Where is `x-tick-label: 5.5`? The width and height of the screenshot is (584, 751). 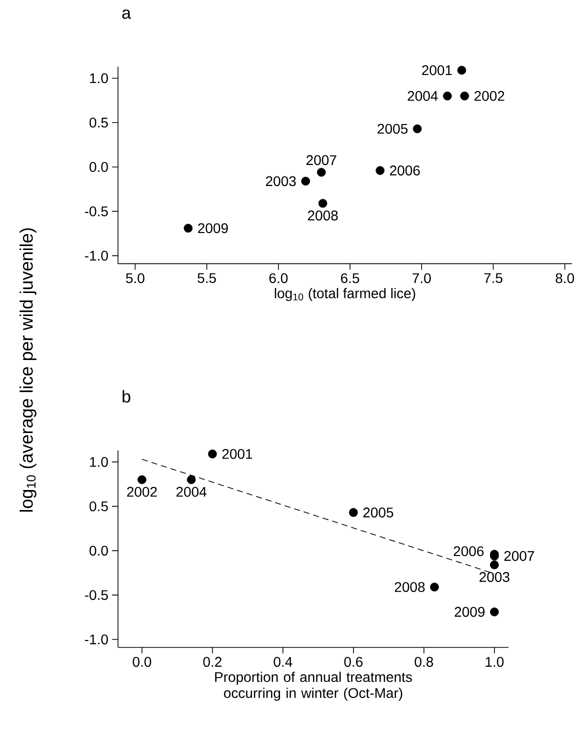 x-tick-label: 5.5 is located at coordinates (207, 278).